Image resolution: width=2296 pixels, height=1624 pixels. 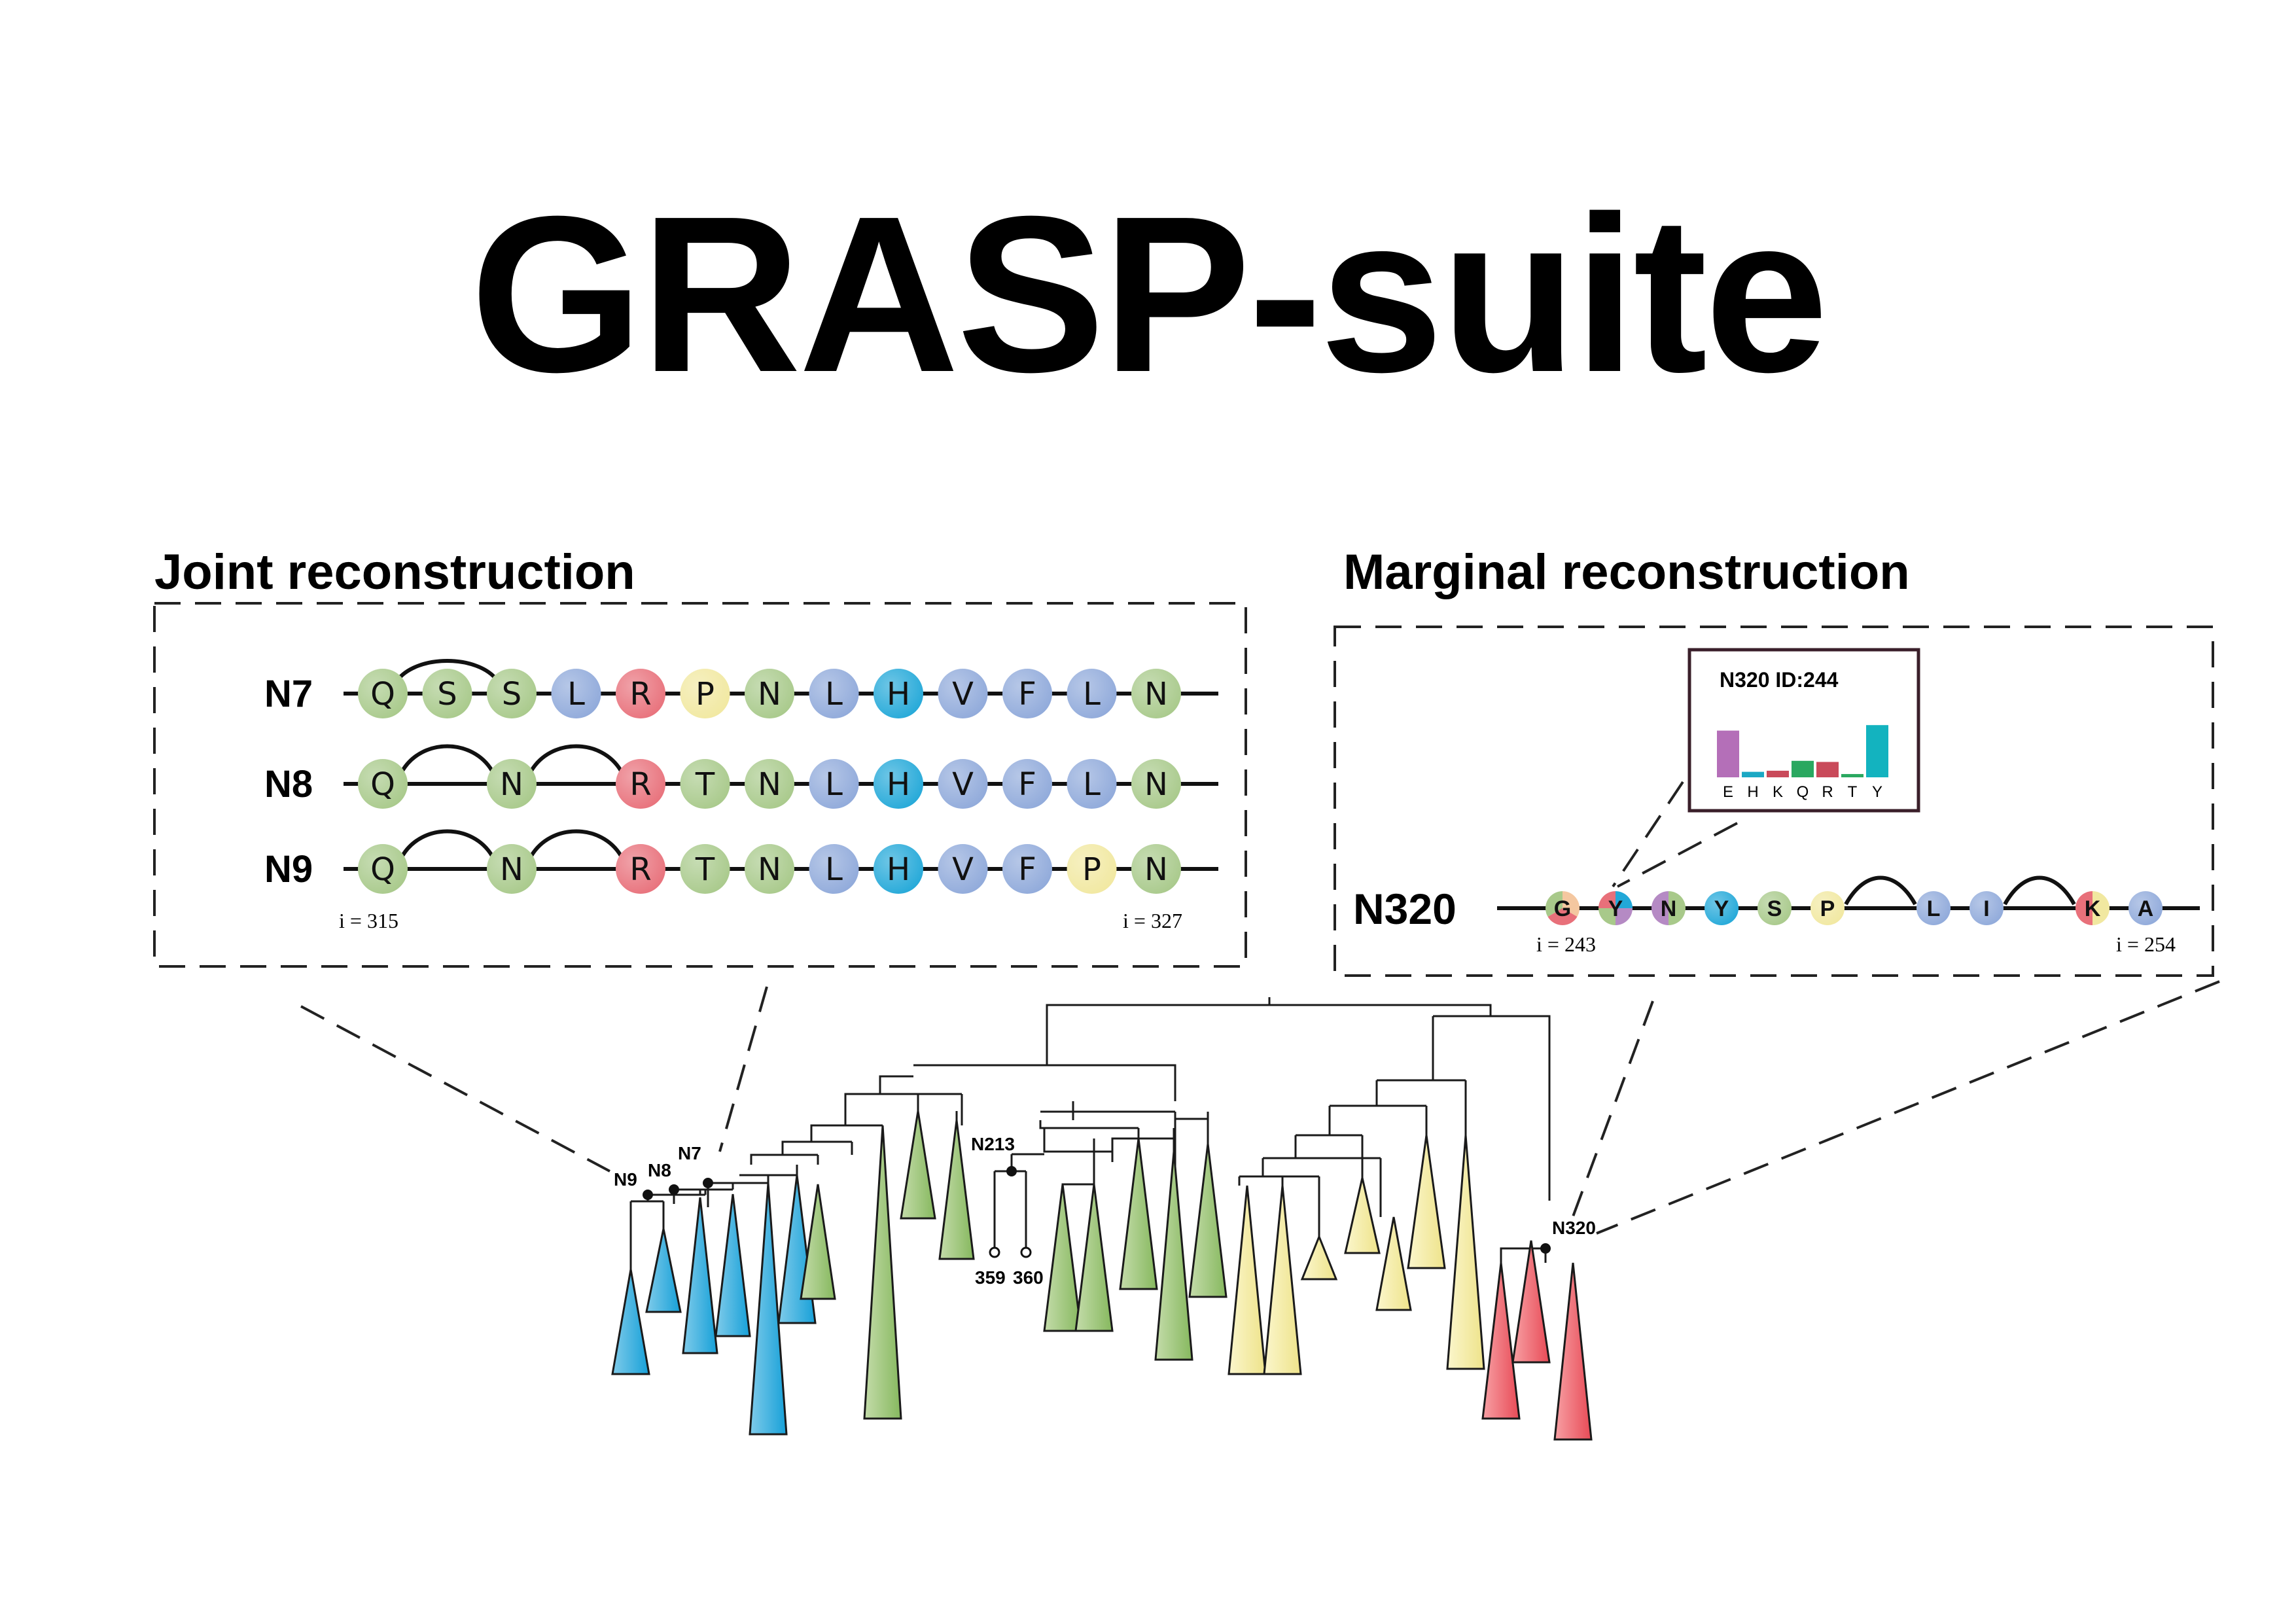 What do you see at coordinates (705, 869) in the screenshot?
I see `residue-letter: T` at bounding box center [705, 869].